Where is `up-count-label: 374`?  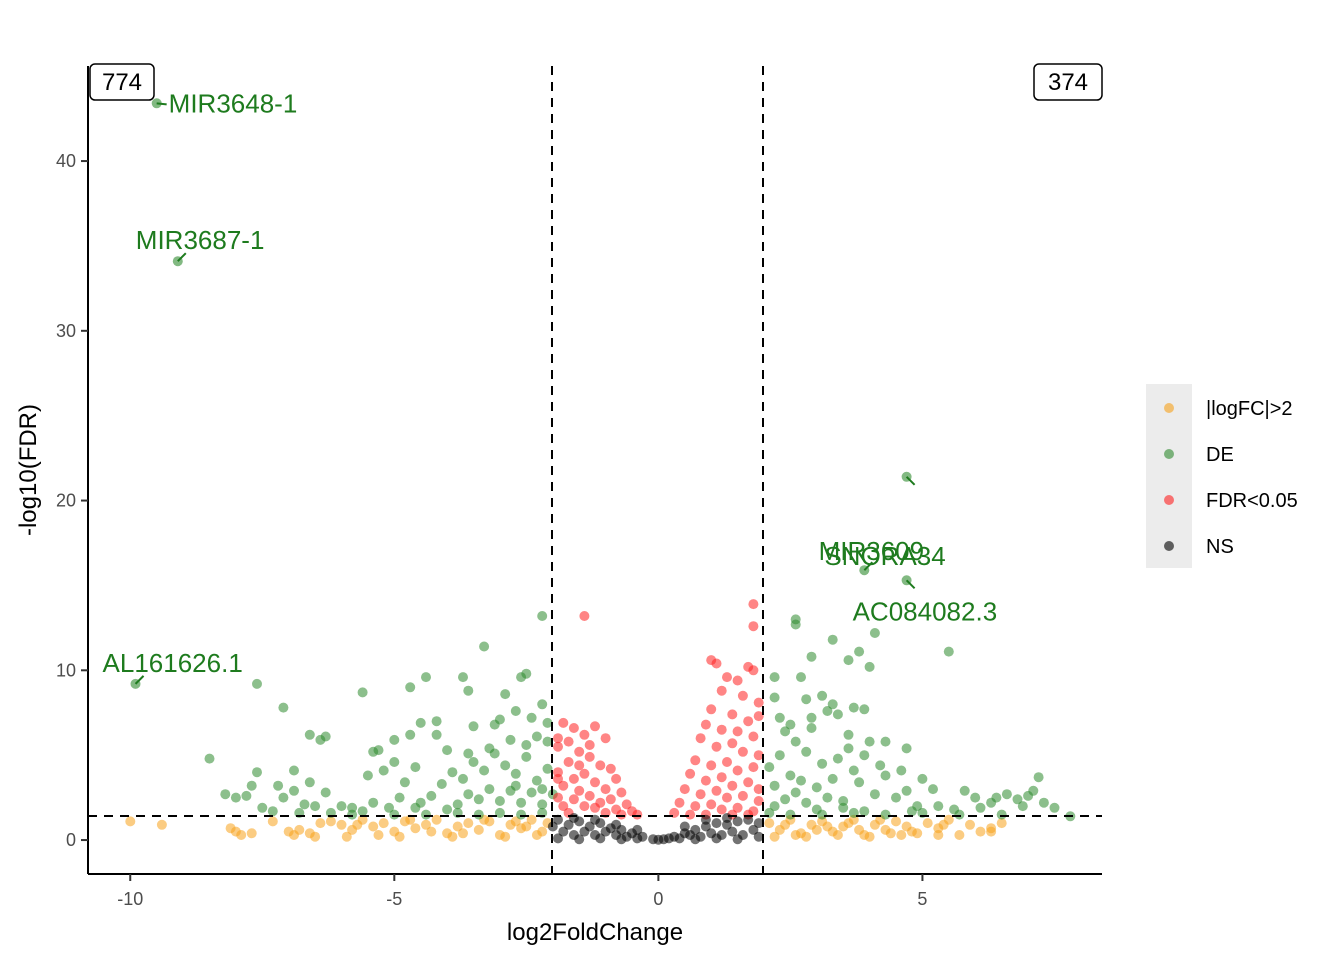
up-count-label: 374 is located at coordinates (1068, 82).